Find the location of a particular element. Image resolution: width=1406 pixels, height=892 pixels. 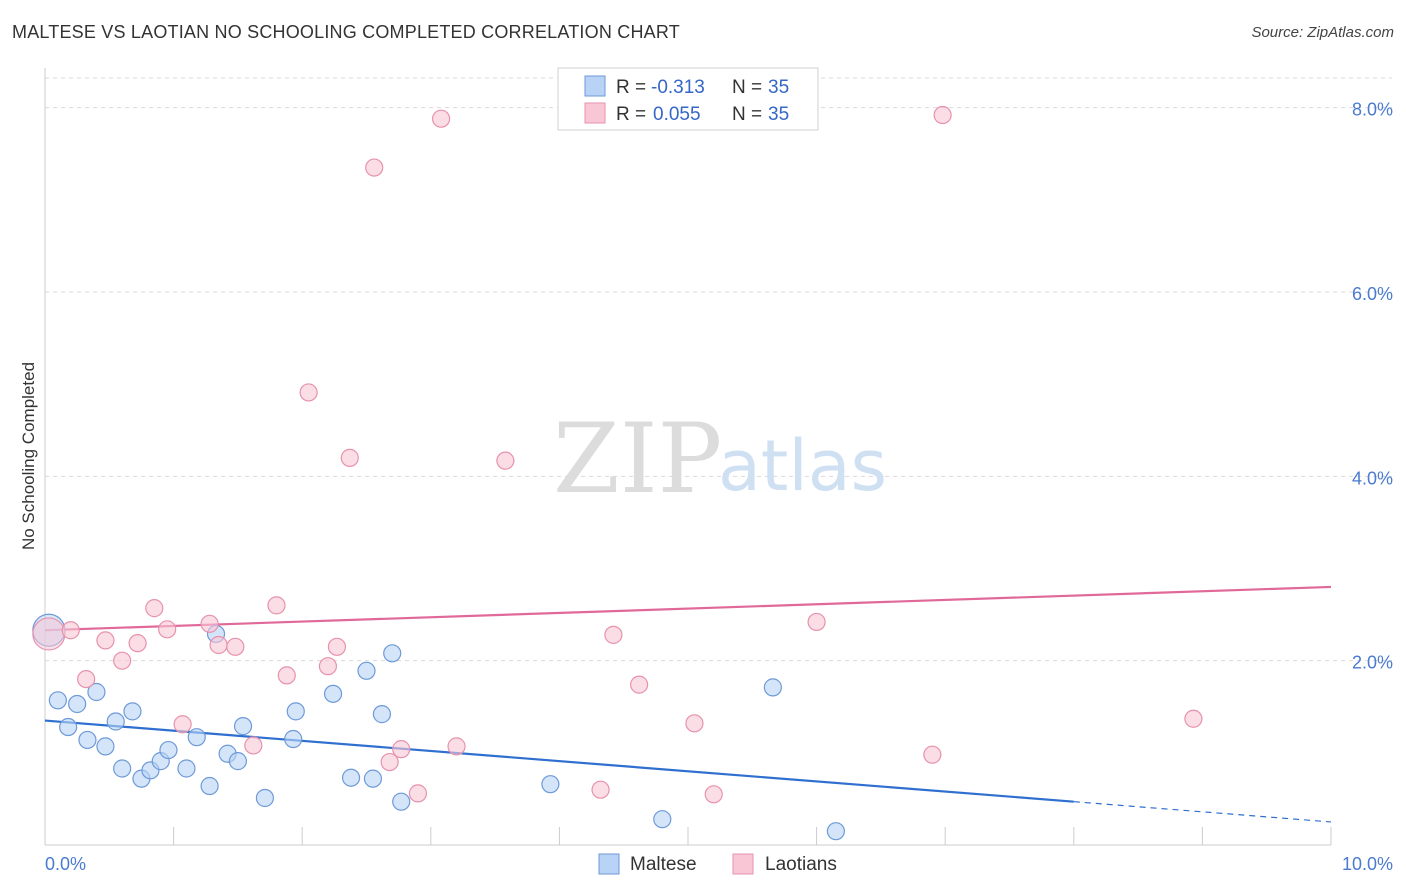

series-legend: Maltese Laotians is located at coordinates (717, 864).